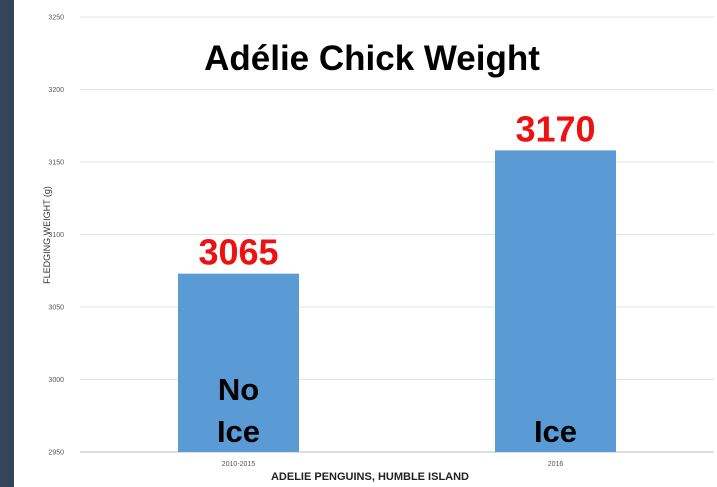 The height and width of the screenshot is (487, 717). What do you see at coordinates (56, 18) in the screenshot?
I see `y-tick-label: 3250` at bounding box center [56, 18].